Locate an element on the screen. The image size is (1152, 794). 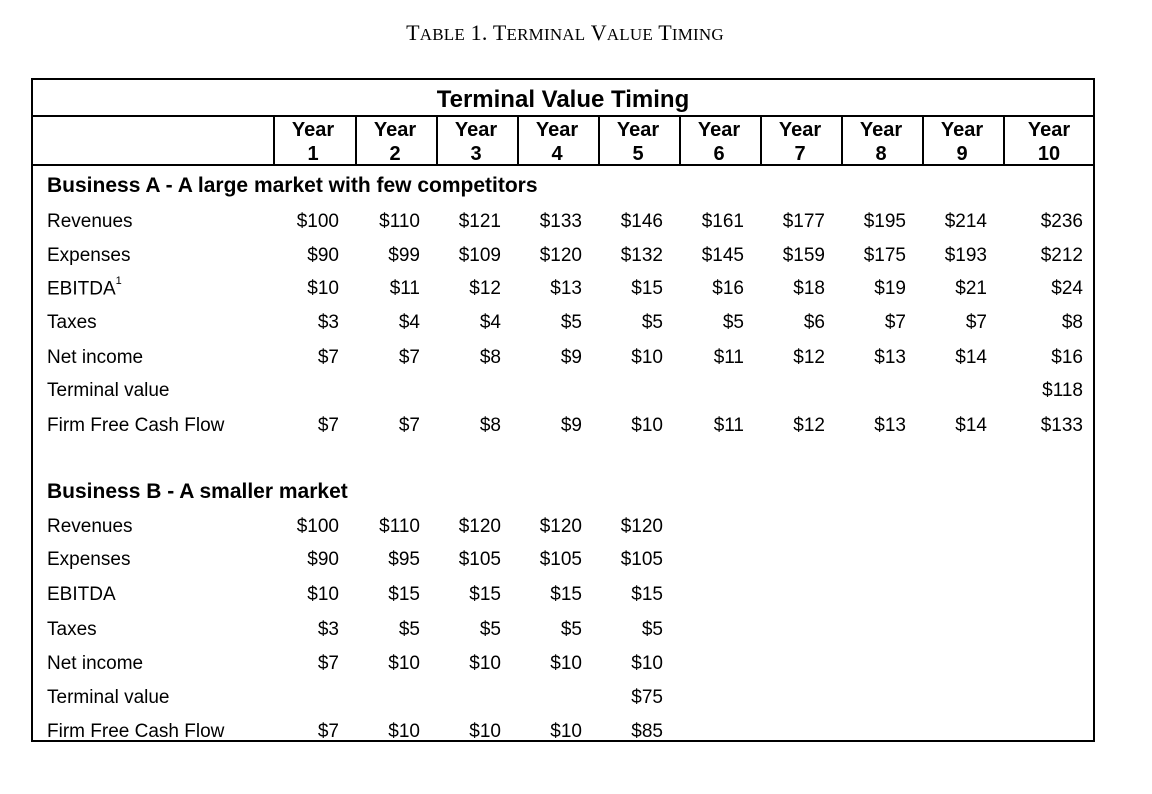
row-label-text: EBITDA is located at coordinates (81, 594).